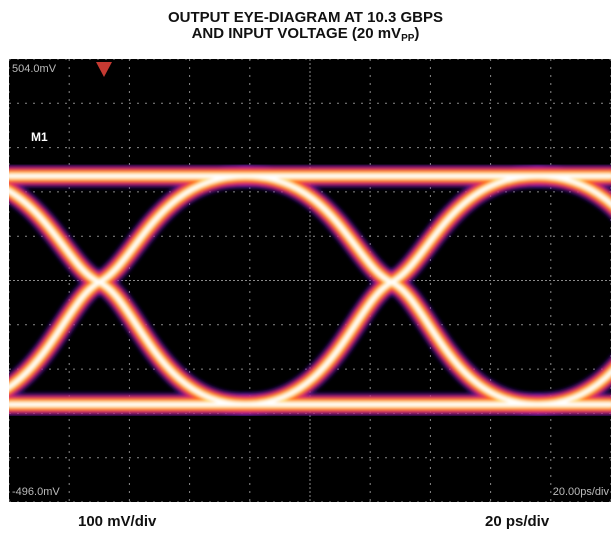 The height and width of the screenshot is (535, 611). Describe the element at coordinates (305, 17) in the screenshot. I see `chart-title-line-1: OUTPUT EYE-DIAGRAM AT 10.3 GBPS` at that location.